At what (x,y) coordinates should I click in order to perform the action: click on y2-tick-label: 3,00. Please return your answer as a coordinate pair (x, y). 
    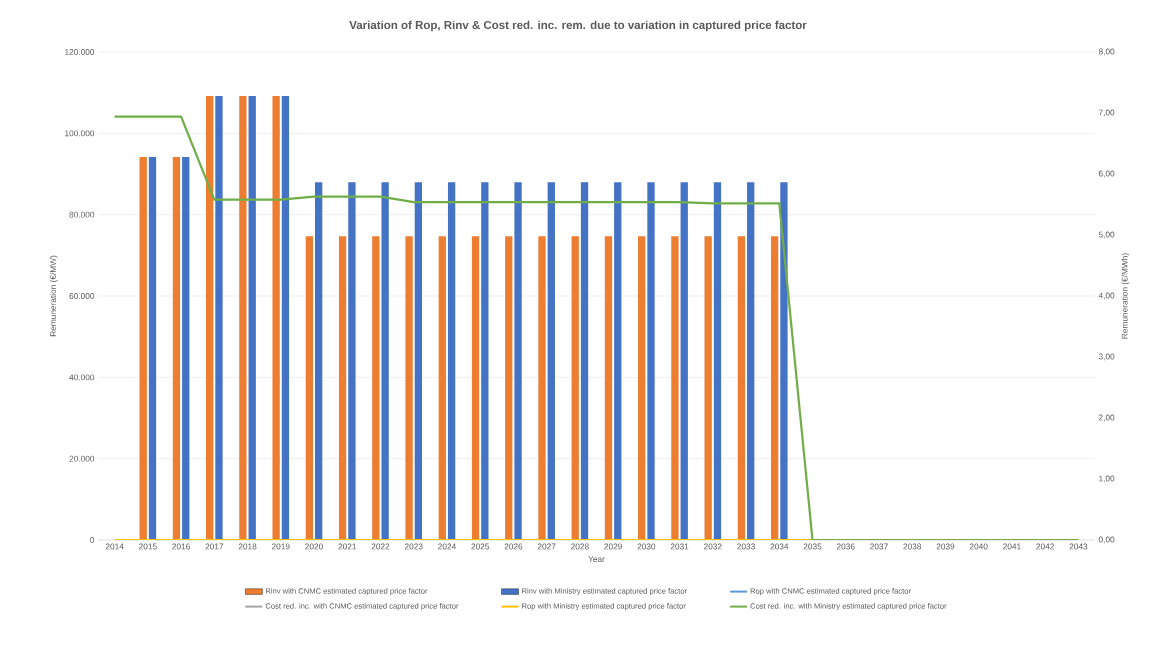
    Looking at the image, I should click on (1106, 357).